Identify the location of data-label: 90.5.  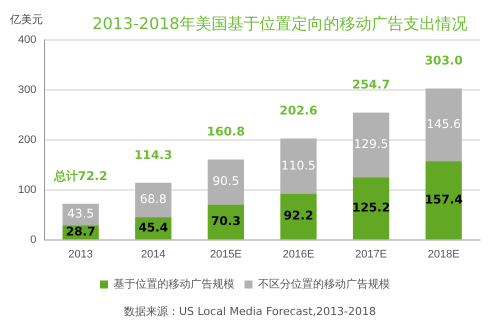
(226, 181).